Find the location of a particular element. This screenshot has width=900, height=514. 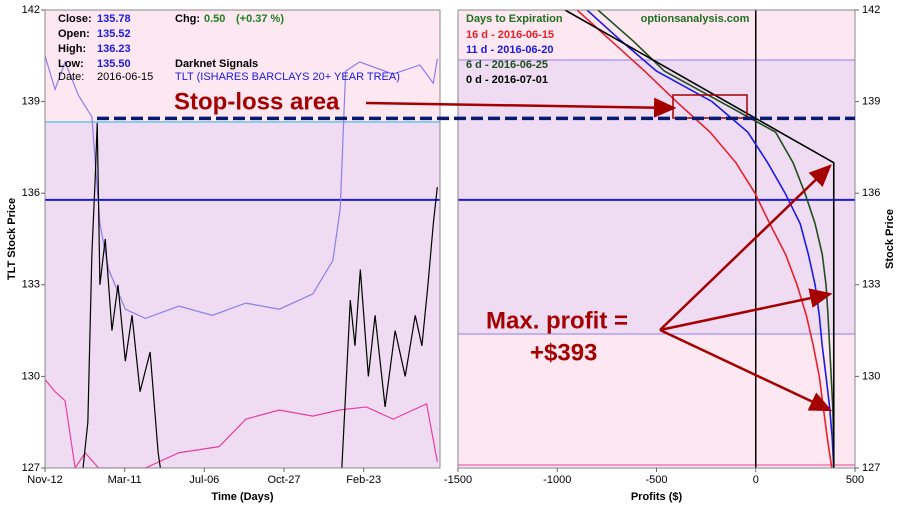

legend-entry: 6 d - 2016-06-25 is located at coordinates (507, 65).